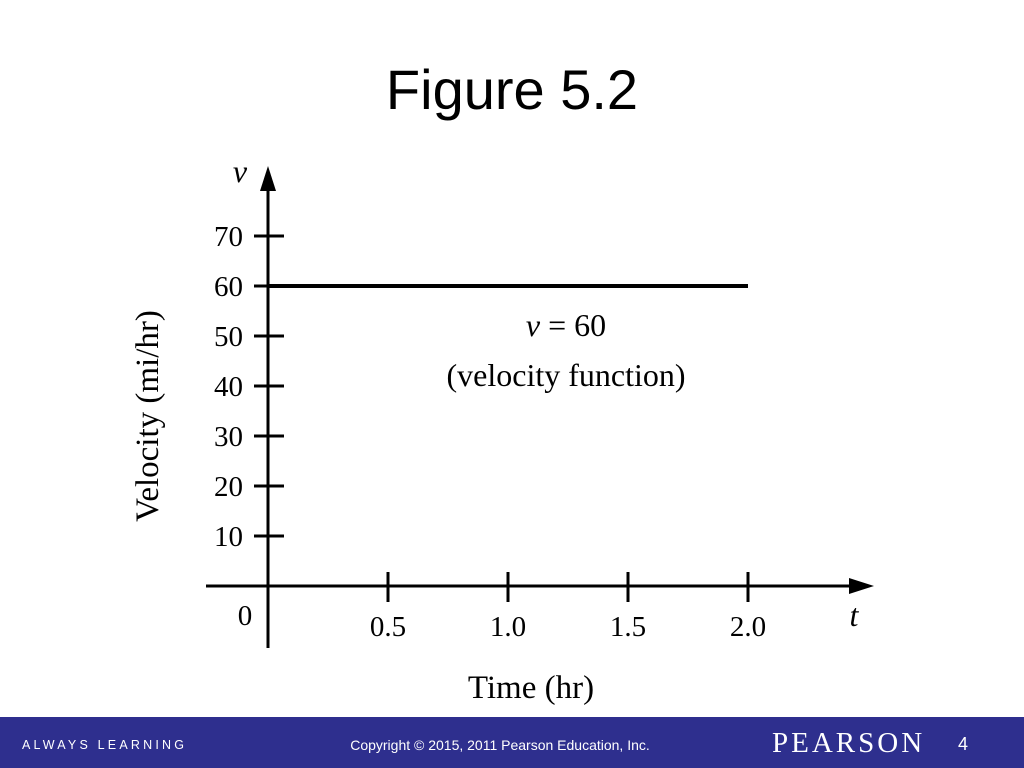 The height and width of the screenshot is (768, 1024). Describe the element at coordinates (240, 171) in the screenshot. I see `y-axis-symbol: v` at that location.